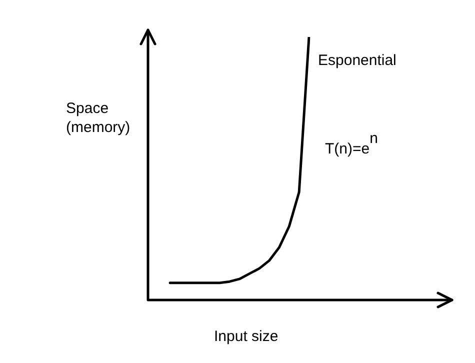 This screenshot has width=475, height=363. I want to click on y-axis-title: Space (memory), so click(98, 119).